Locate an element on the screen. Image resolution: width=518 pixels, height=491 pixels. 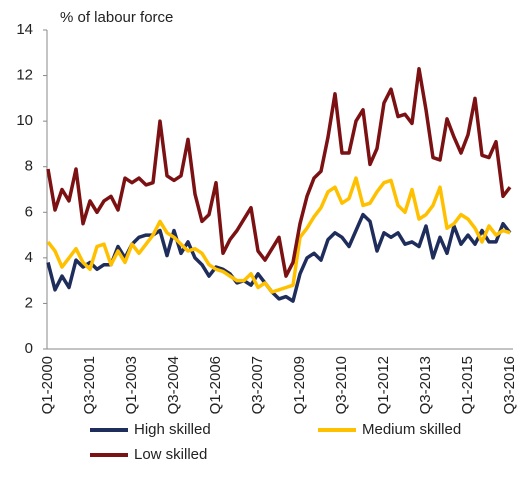
x-tick-label: Q1-2009 is located at coordinates (299, 385).